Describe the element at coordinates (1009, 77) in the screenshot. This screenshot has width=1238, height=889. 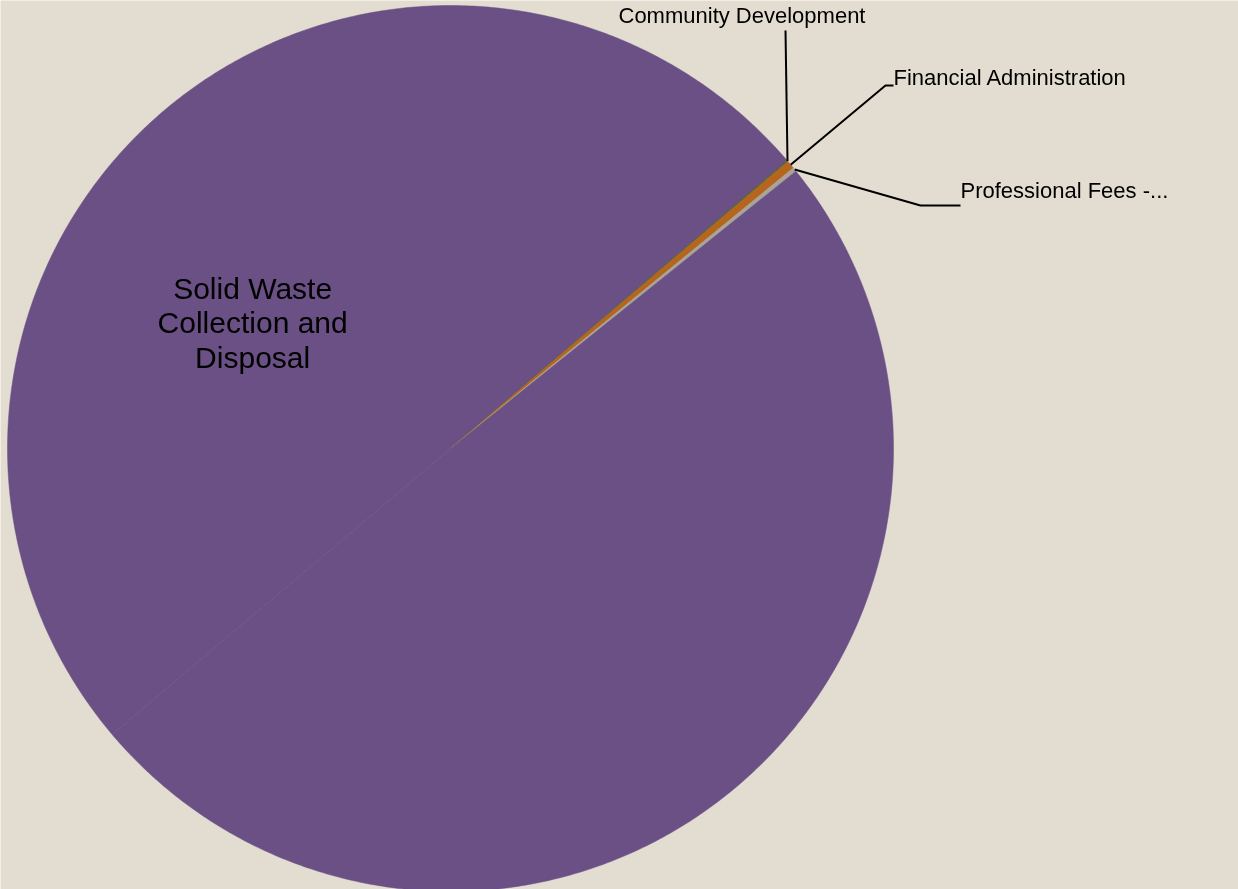
I see `slice-label: Financial Administration` at that location.